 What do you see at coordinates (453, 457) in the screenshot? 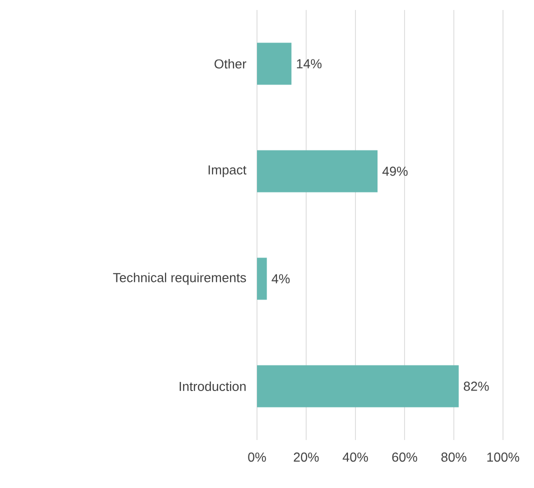
I see `x-tick-label: 80%` at bounding box center [453, 457].